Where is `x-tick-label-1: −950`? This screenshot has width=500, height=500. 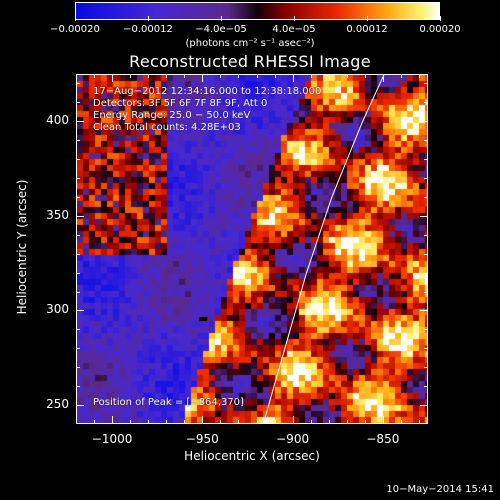
x-tick-label-1: −950 is located at coordinates (202, 439).